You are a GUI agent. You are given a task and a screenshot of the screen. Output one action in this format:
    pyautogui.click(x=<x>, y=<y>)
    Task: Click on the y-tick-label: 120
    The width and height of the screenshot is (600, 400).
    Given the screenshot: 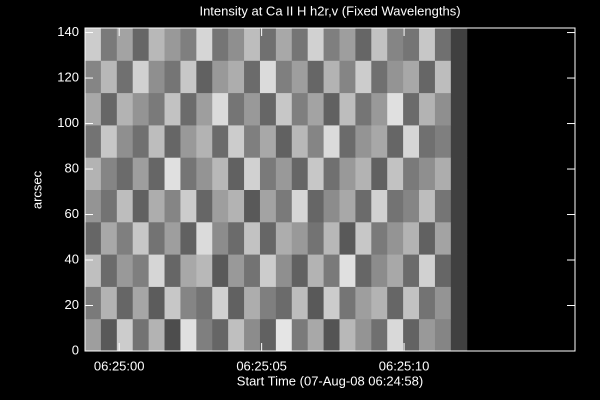 What is the action you would take?
    pyautogui.click(x=68, y=76)
    